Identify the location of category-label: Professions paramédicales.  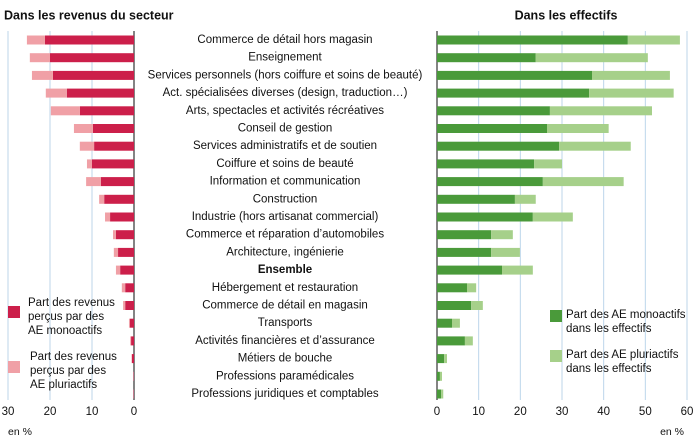
(285, 376).